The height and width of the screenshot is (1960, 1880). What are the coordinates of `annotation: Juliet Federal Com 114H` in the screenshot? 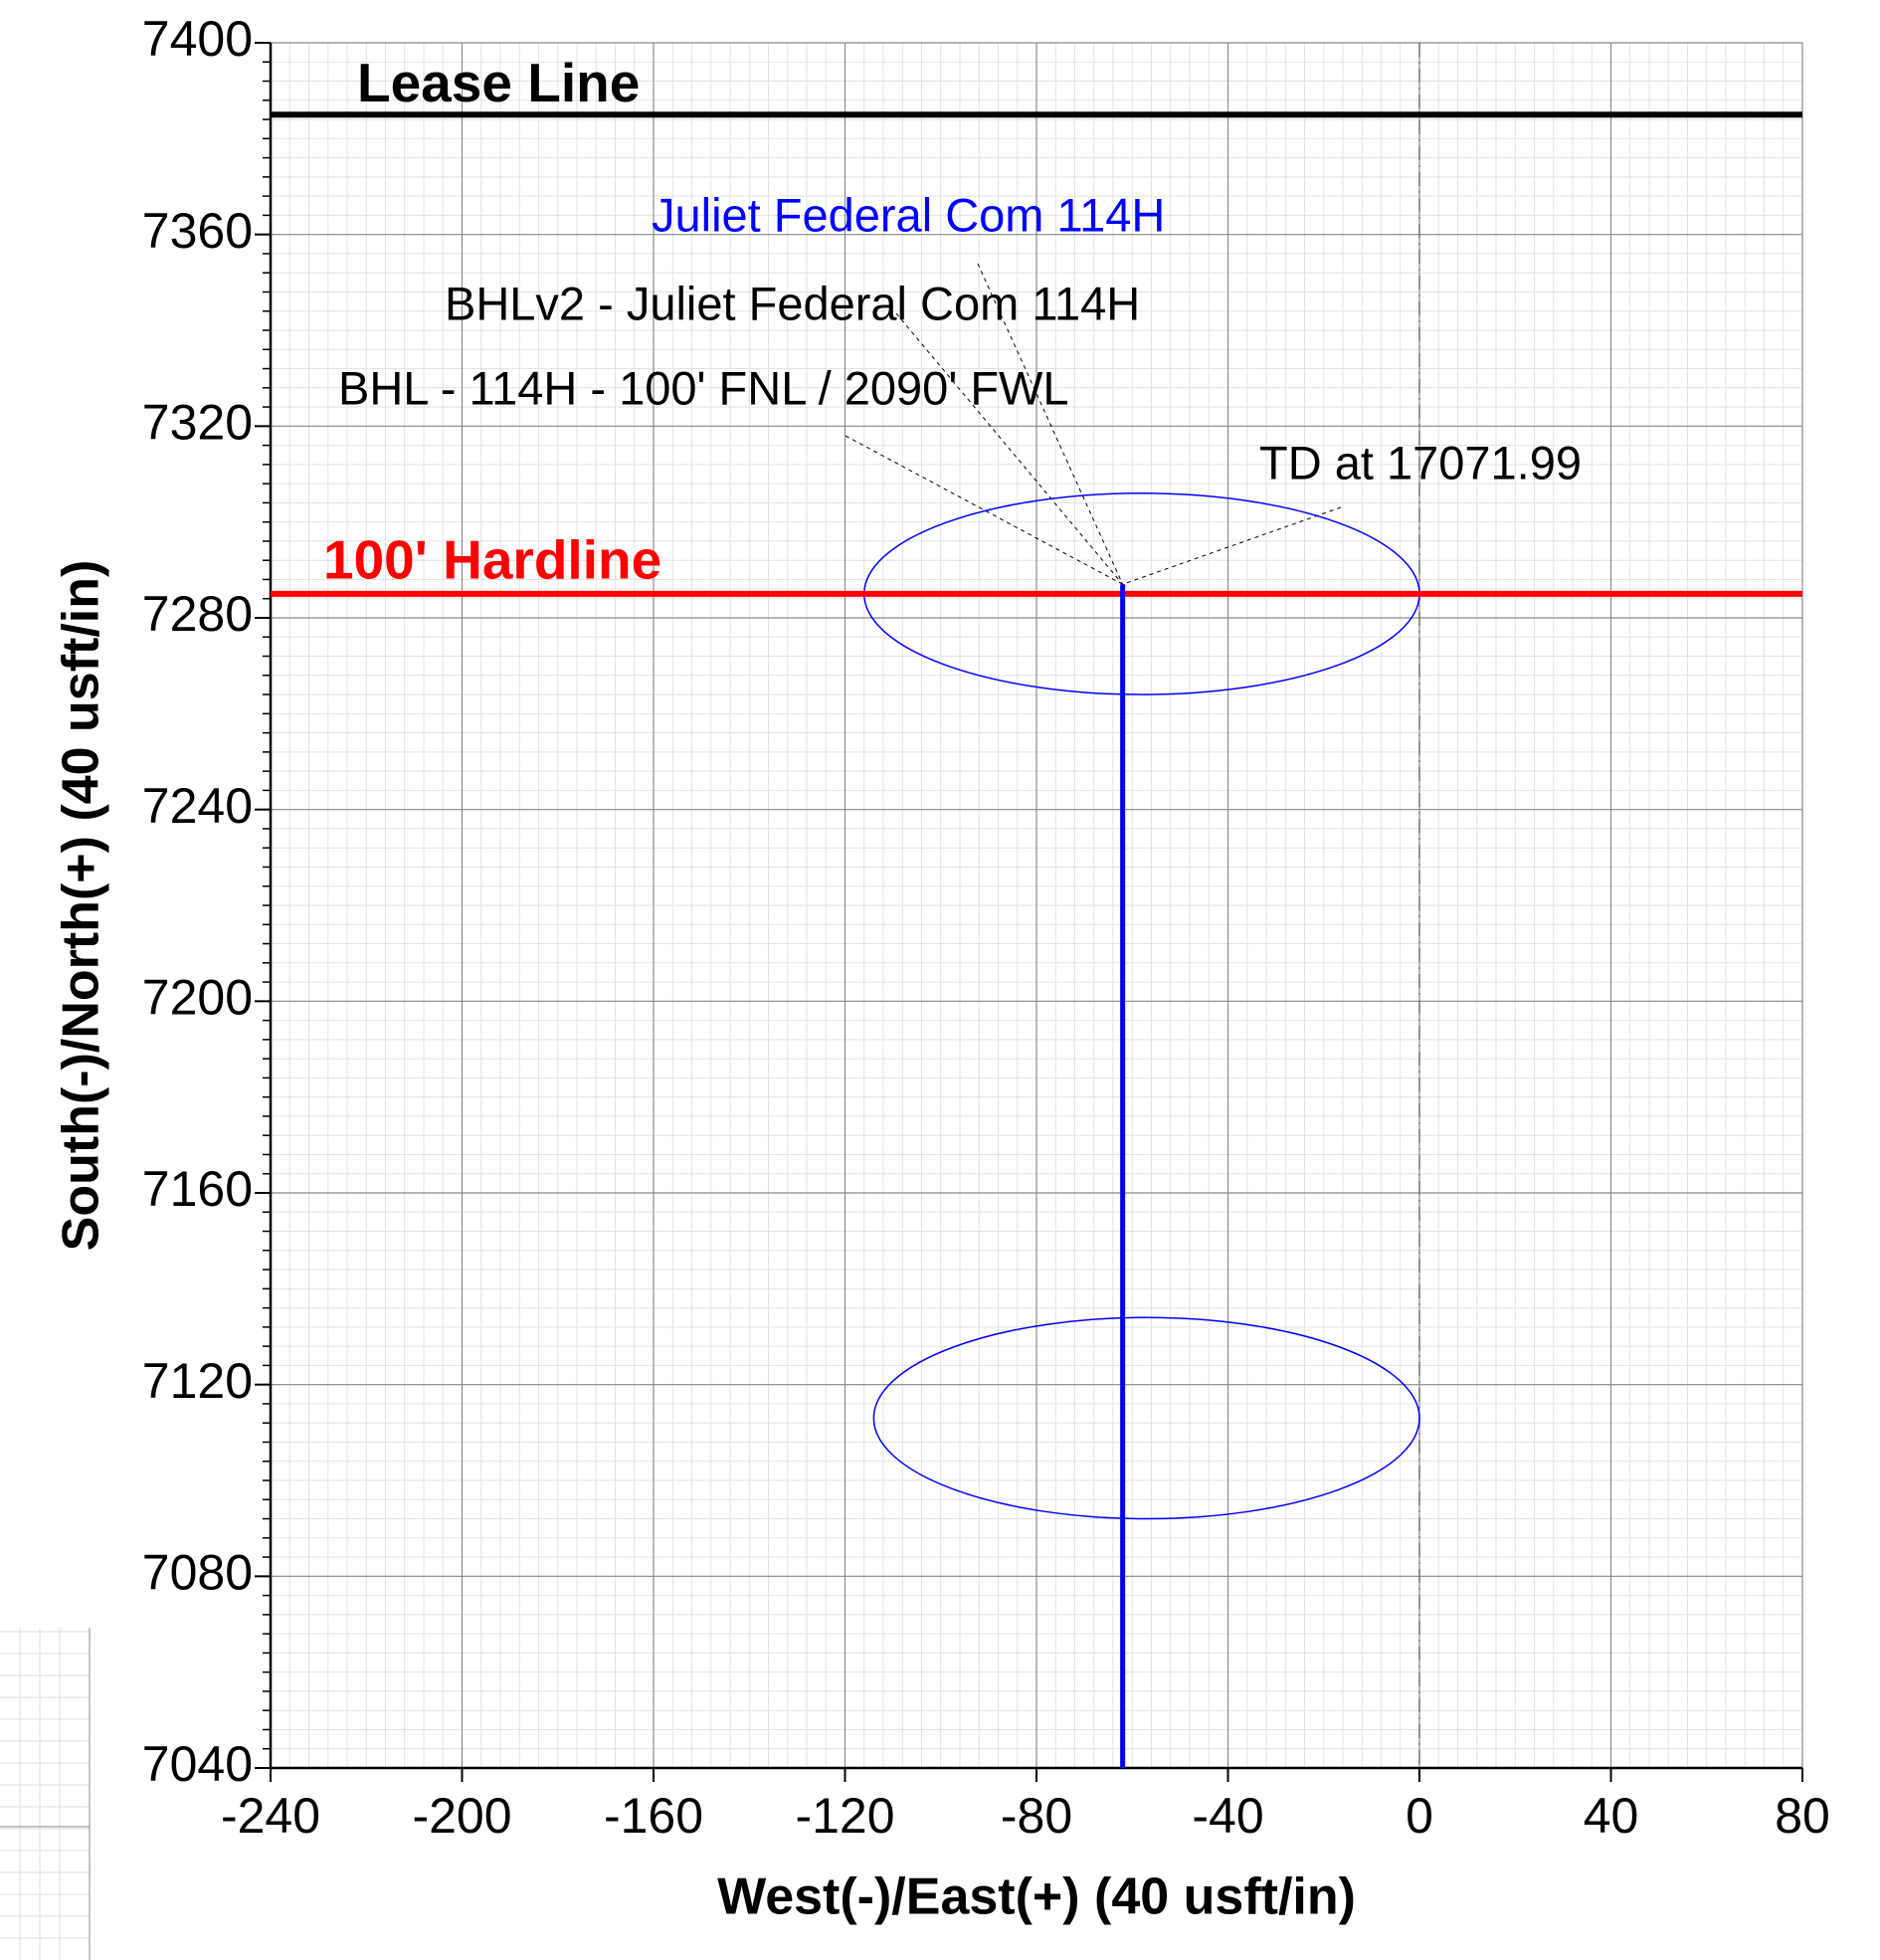 It's located at (908, 214).